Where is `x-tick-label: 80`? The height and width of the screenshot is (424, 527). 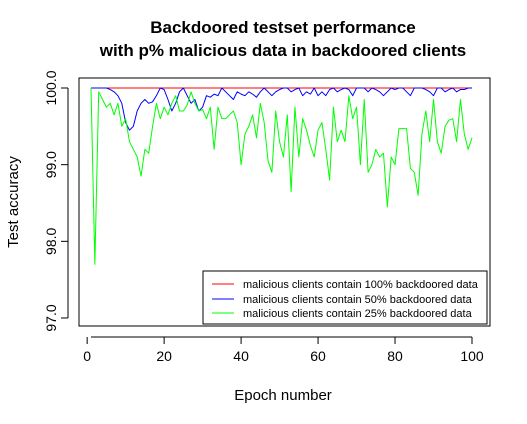
x-tick-label: 80 is located at coordinates (395, 356).